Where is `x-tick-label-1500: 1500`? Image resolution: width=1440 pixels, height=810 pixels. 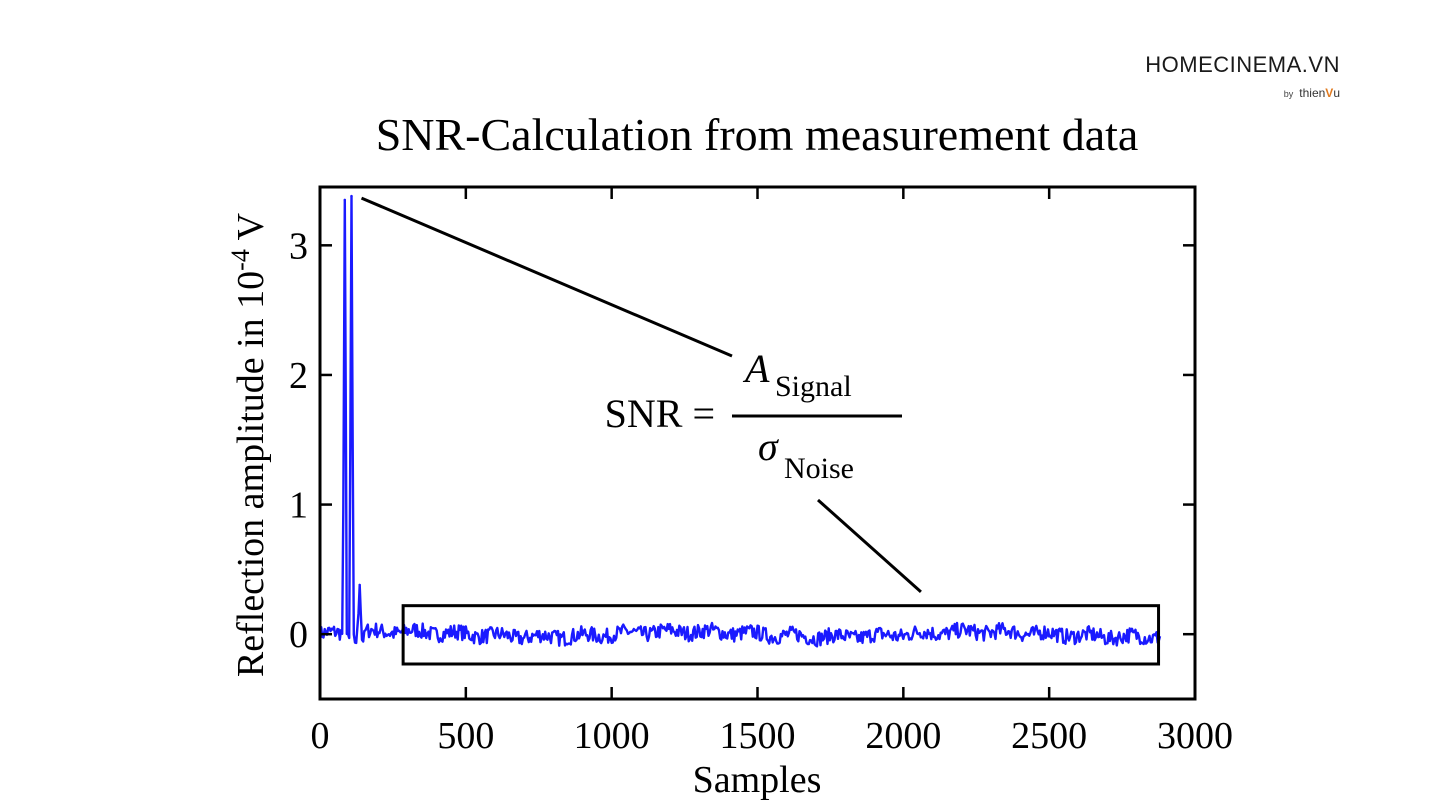
x-tick-label-1500: 1500 is located at coordinates (758, 736).